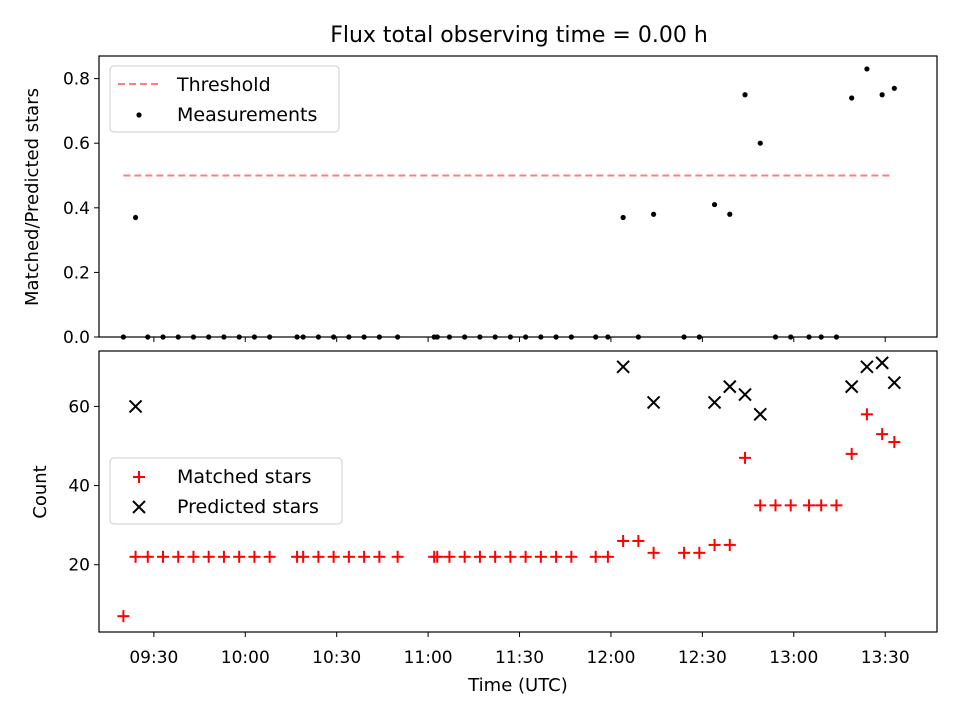 The width and height of the screenshot is (960, 720). What do you see at coordinates (223, 85) in the screenshot?
I see `legend-threshold-label: Threshold` at bounding box center [223, 85].